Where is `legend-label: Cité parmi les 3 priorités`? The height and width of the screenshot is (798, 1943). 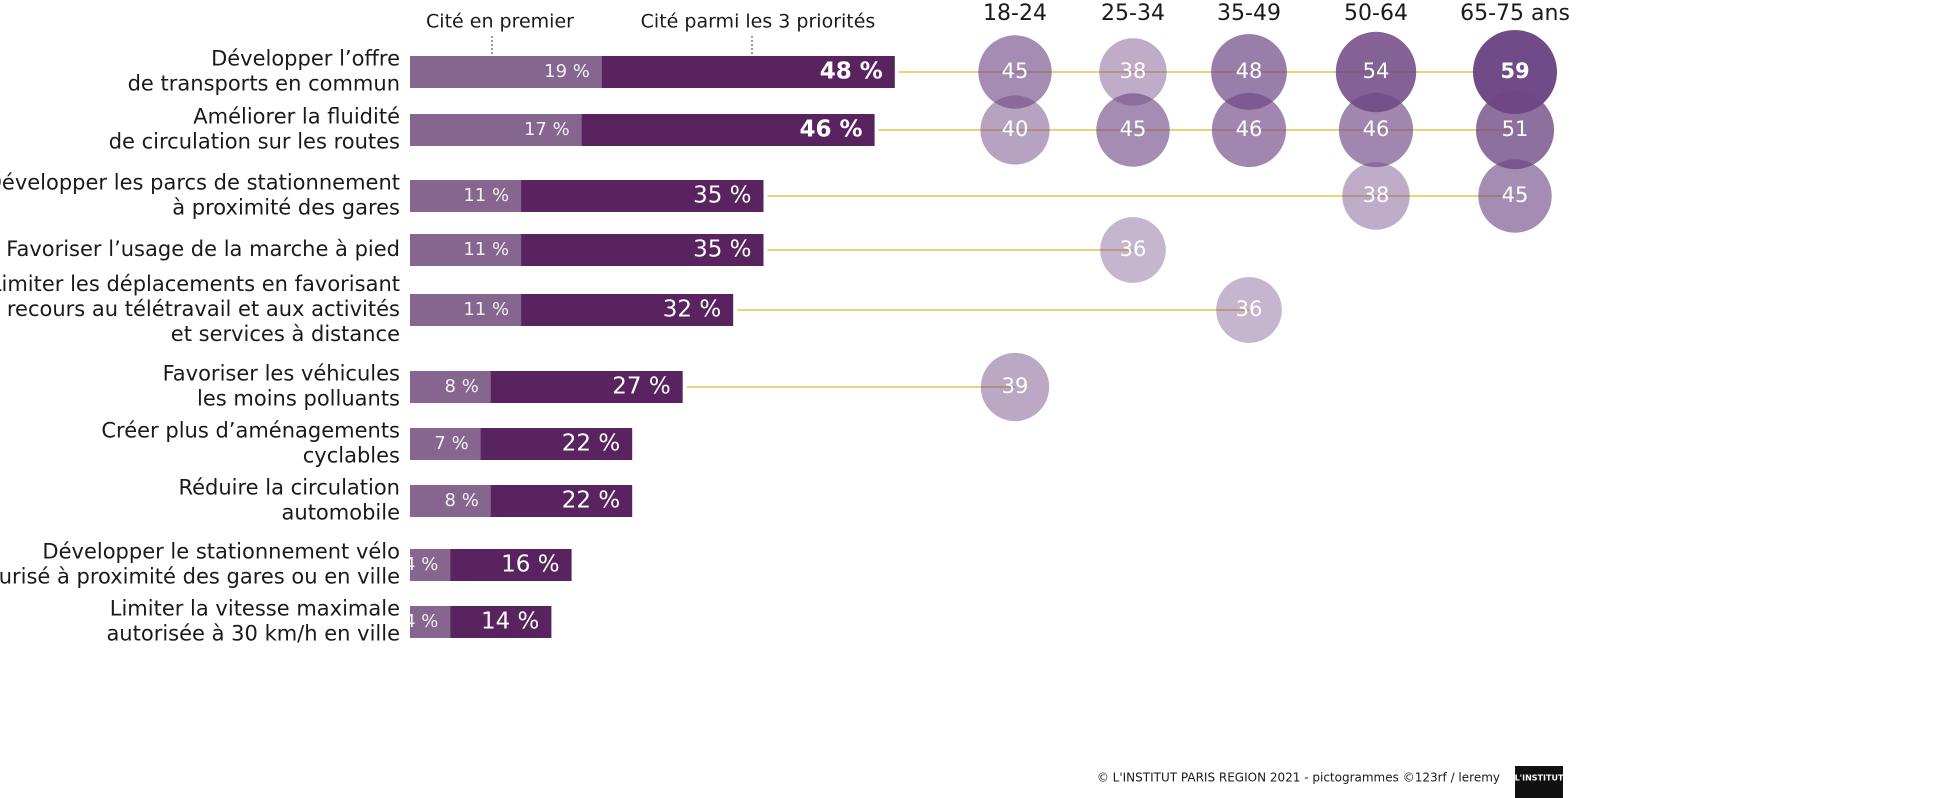
legend-label: Cité parmi les 3 priorités is located at coordinates (758, 22).